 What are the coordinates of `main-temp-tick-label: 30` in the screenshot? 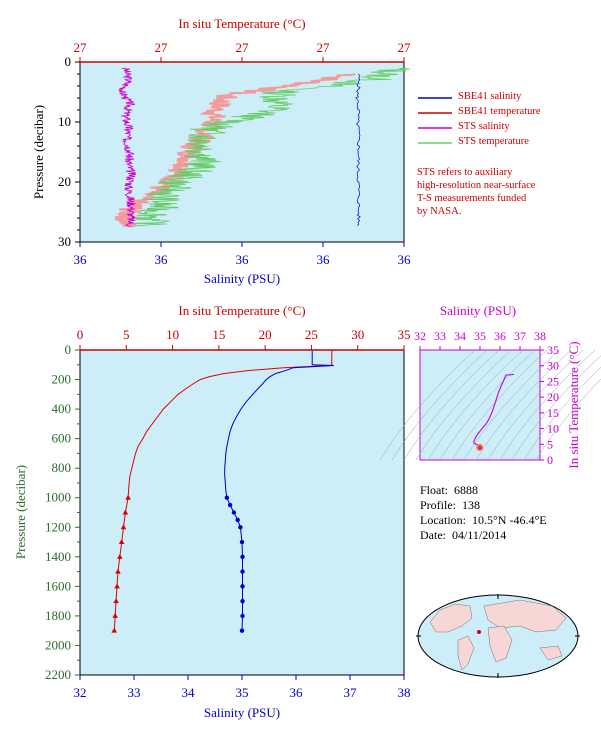 It's located at (357, 334).